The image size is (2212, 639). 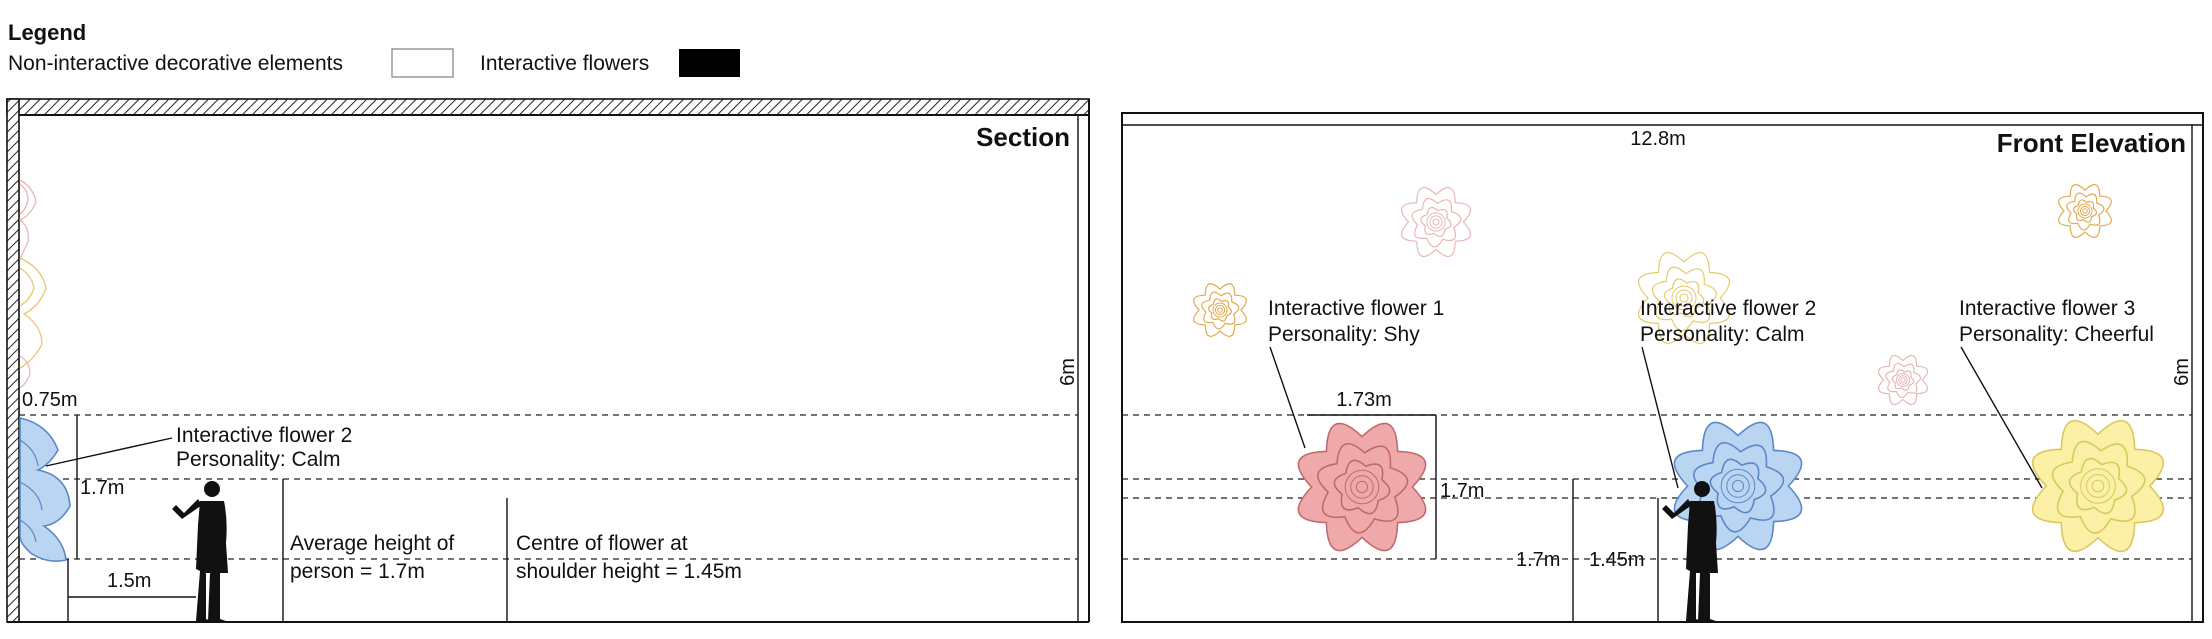 I want to click on elevation-flower-height-label: 1.7m, so click(x=1462, y=491).